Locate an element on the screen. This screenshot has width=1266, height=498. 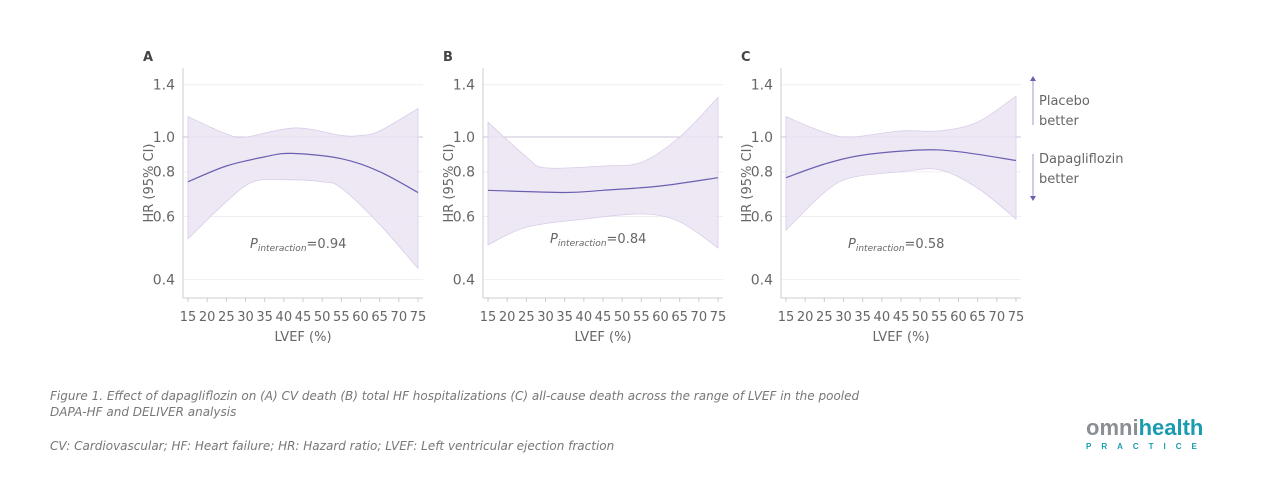
p-interaction-label: Pinteraction=0.58 is located at coordinates (896, 245).